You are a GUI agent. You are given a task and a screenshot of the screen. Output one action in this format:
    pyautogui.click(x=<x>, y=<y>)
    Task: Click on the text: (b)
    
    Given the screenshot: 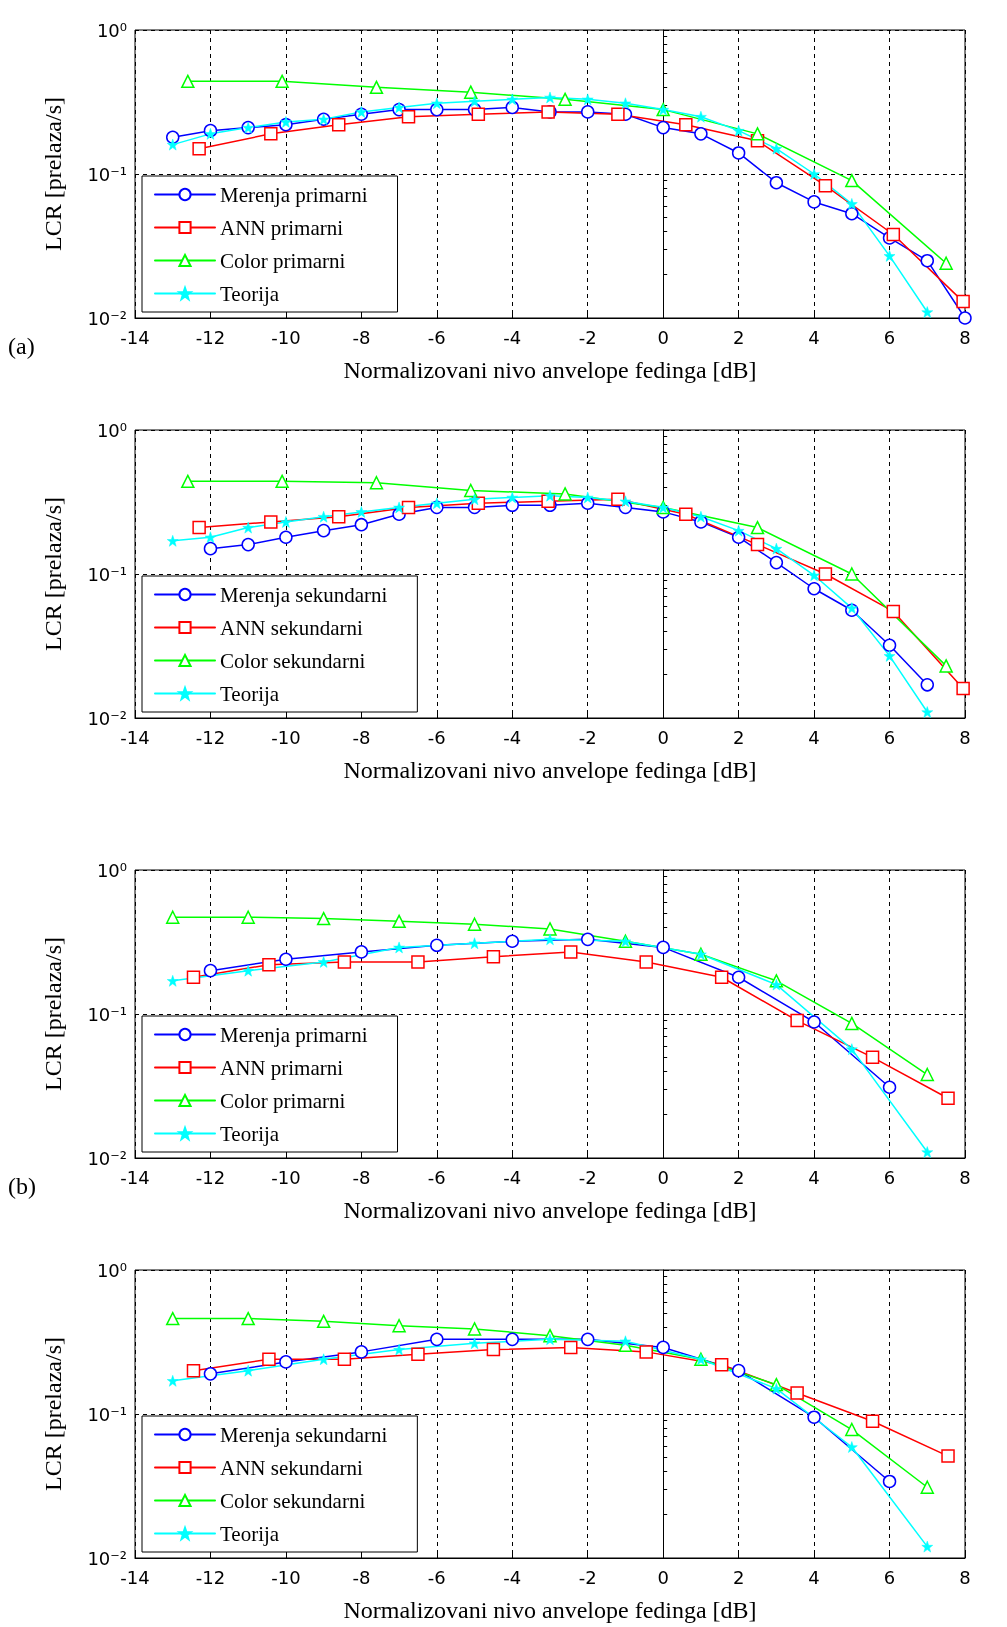 What is the action you would take?
    pyautogui.click(x=22, y=1186)
    